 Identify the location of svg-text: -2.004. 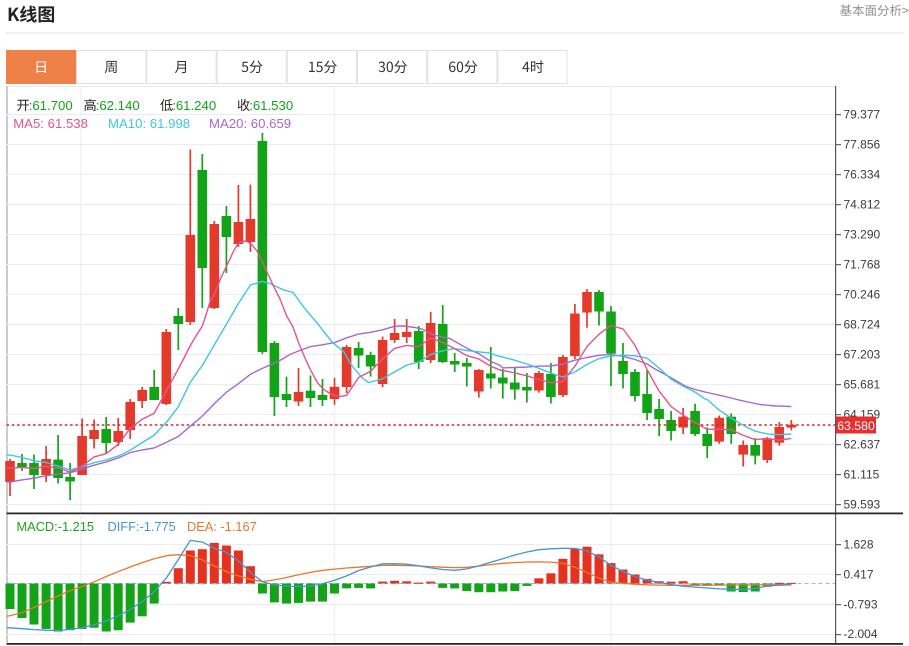
(861, 634).